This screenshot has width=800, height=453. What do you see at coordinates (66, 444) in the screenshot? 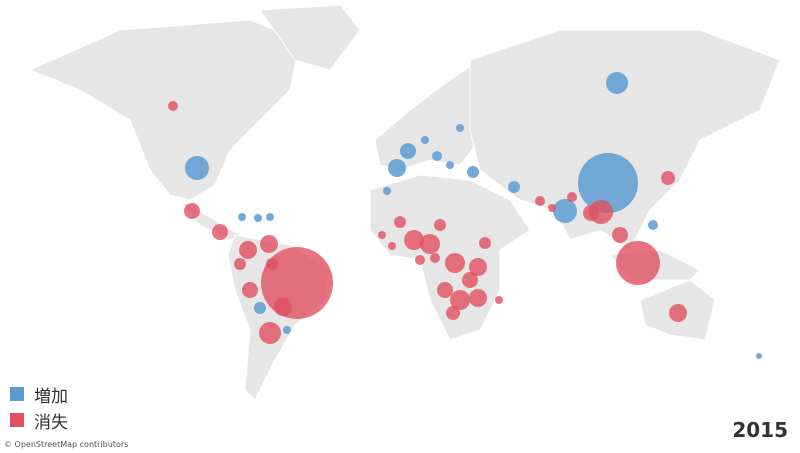
I see `attribution: © OpenStreetMap contributors` at bounding box center [66, 444].